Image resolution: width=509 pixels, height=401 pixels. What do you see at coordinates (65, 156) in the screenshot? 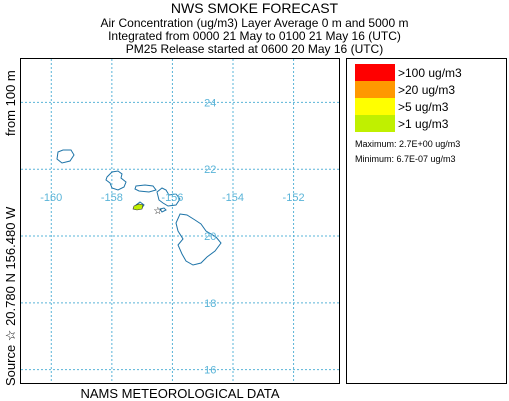
I see `niihau-island` at bounding box center [65, 156].